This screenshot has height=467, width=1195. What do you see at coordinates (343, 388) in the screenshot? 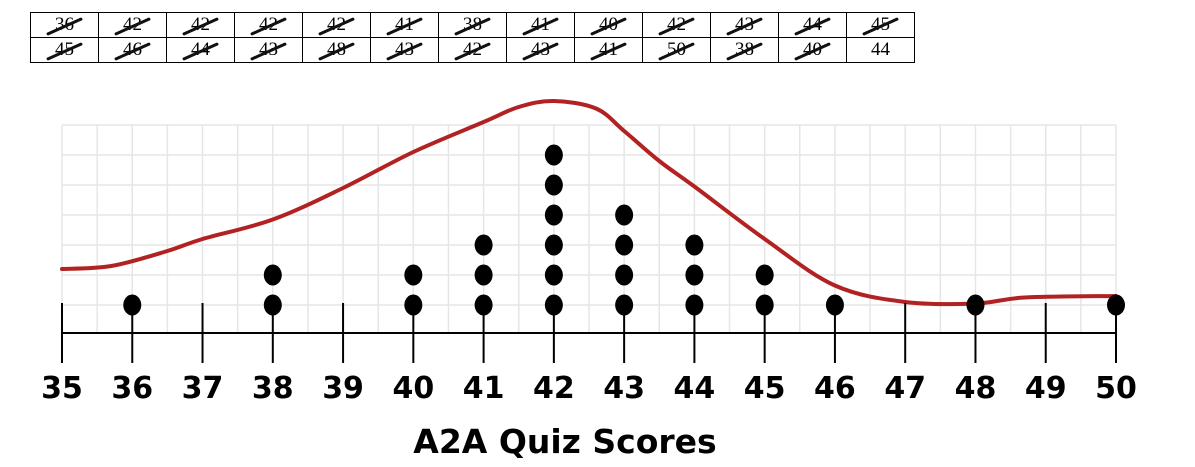
I see `x-tick-label: 39` at bounding box center [343, 388].